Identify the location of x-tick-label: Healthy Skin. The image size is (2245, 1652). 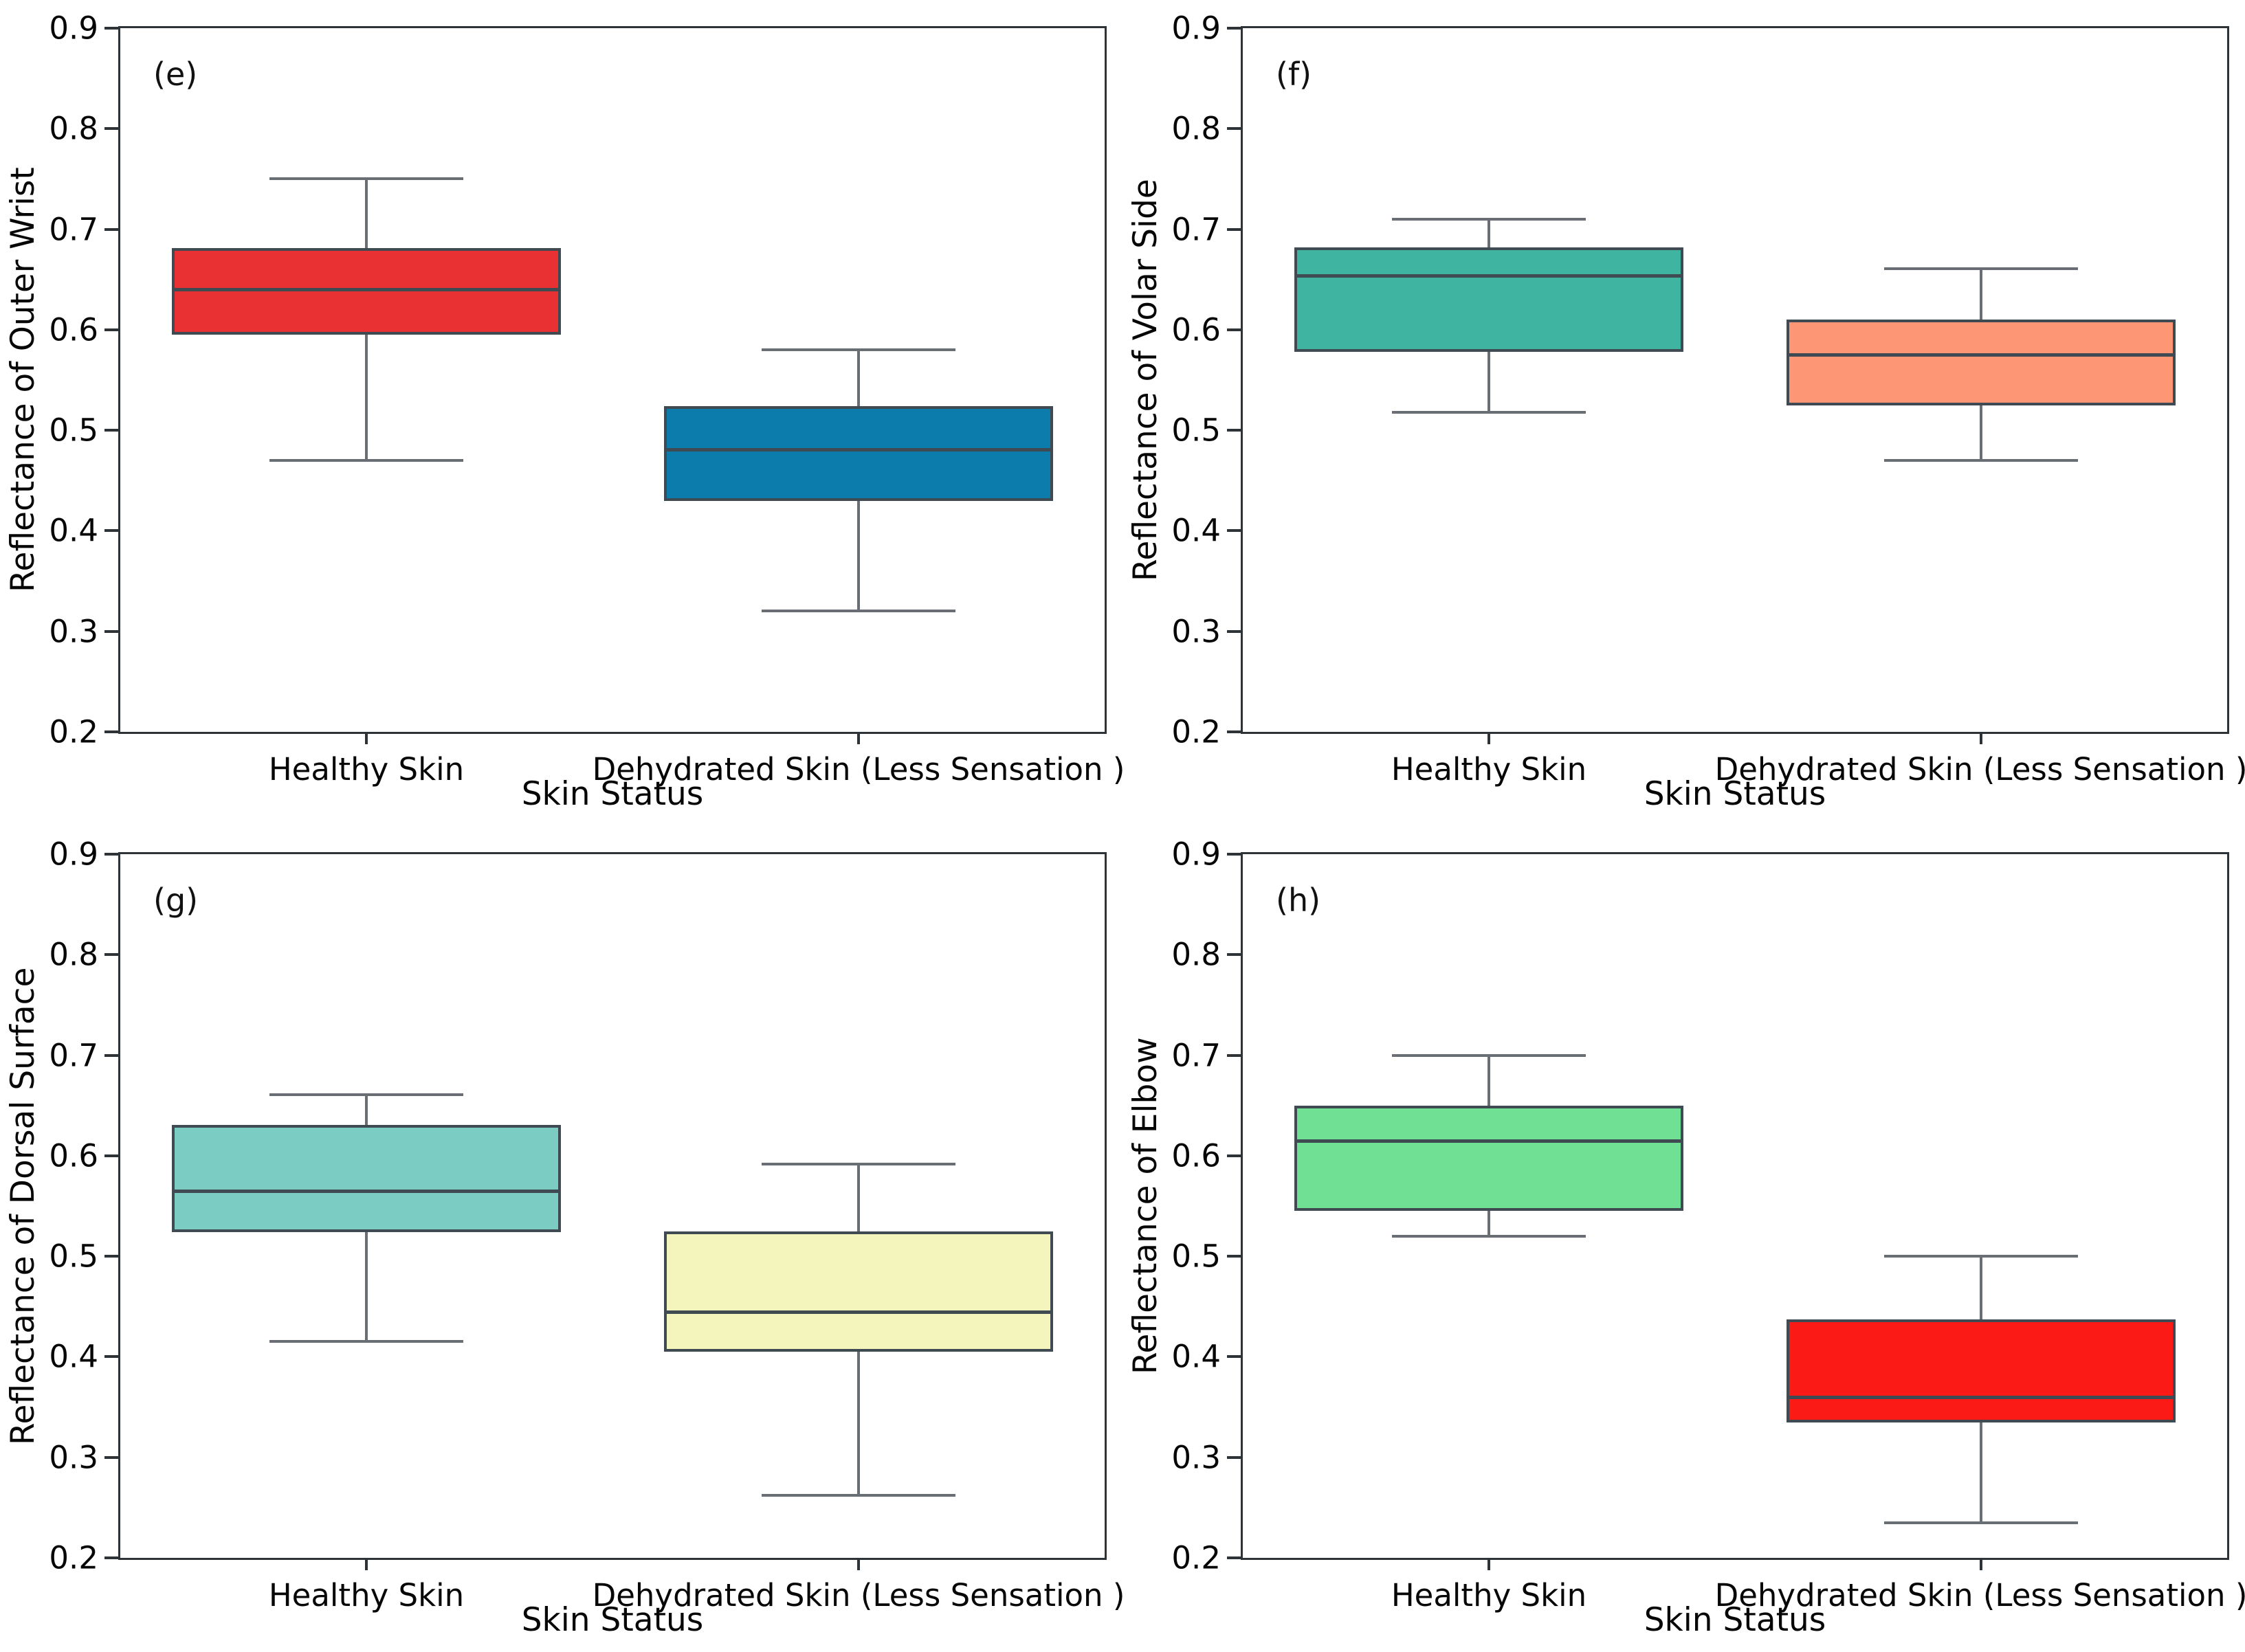
(366, 1595).